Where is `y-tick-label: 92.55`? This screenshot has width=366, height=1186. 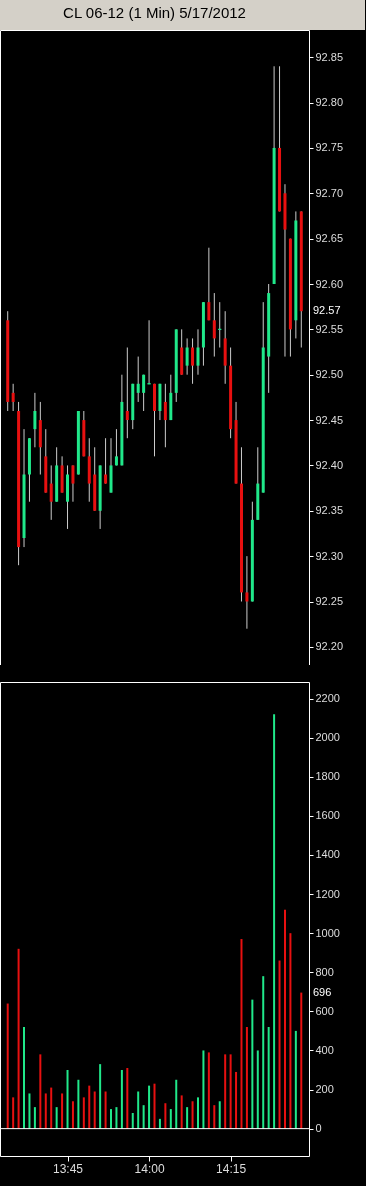 y-tick-label: 92.55 is located at coordinates (329, 328).